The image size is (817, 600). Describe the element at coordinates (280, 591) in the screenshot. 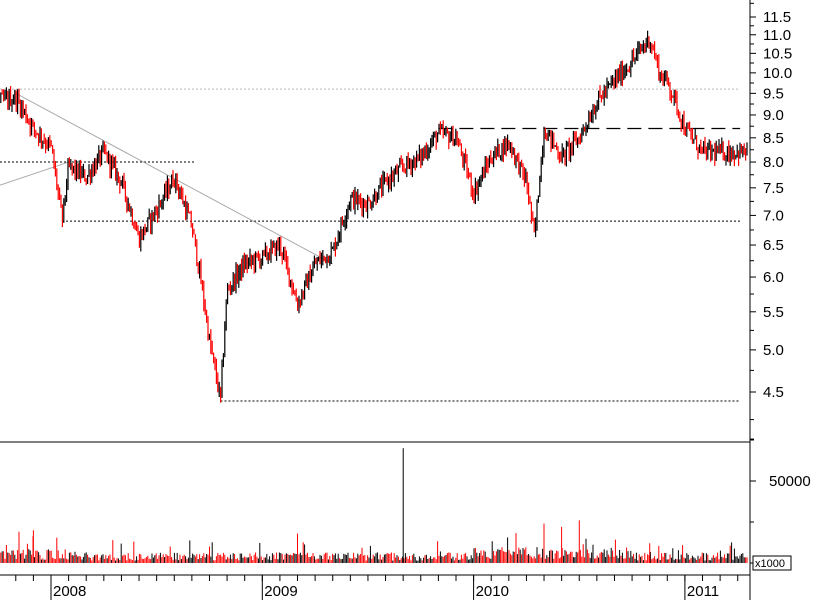

I see `x-axis-label: 2009` at that location.